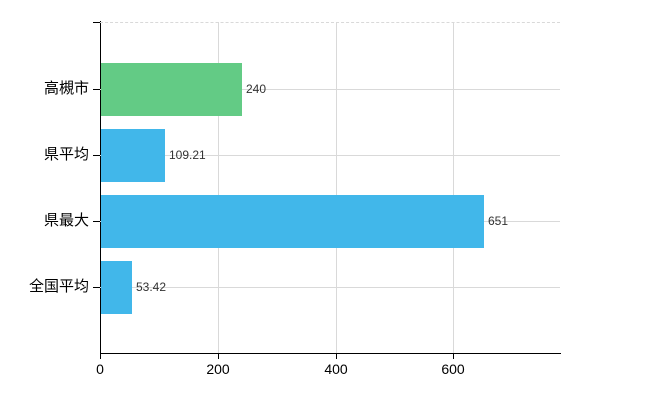 The height and width of the screenshot is (400, 650). I want to click on category-label: 県最大, so click(66, 220).